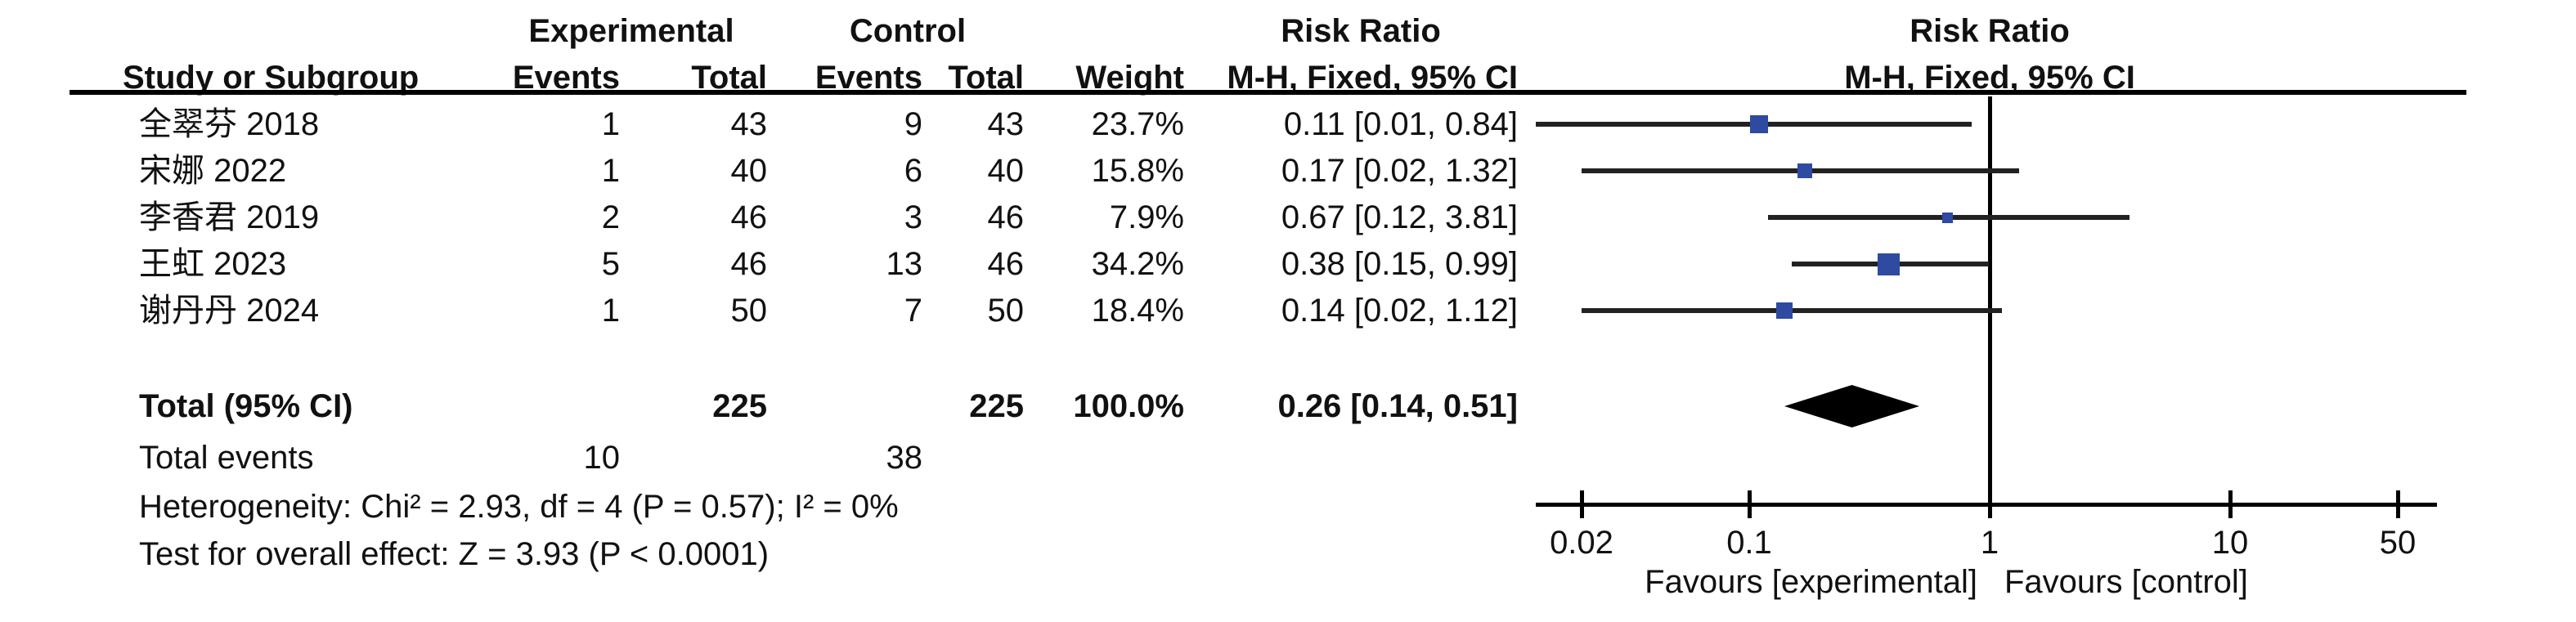  I want to click on col-total-exp: Total, so click(729, 78).